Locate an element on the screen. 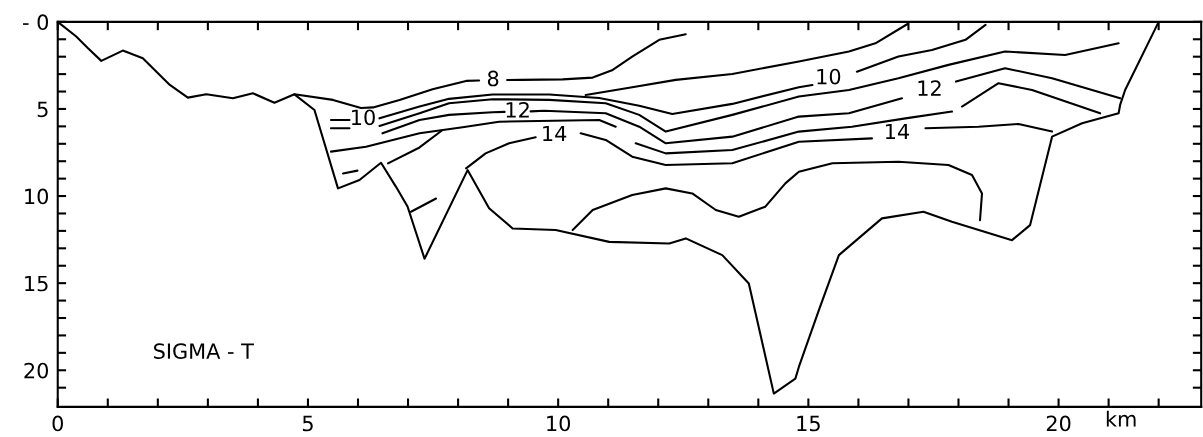 The width and height of the screenshot is (1203, 437). series-label: 8 is located at coordinates (493, 78).